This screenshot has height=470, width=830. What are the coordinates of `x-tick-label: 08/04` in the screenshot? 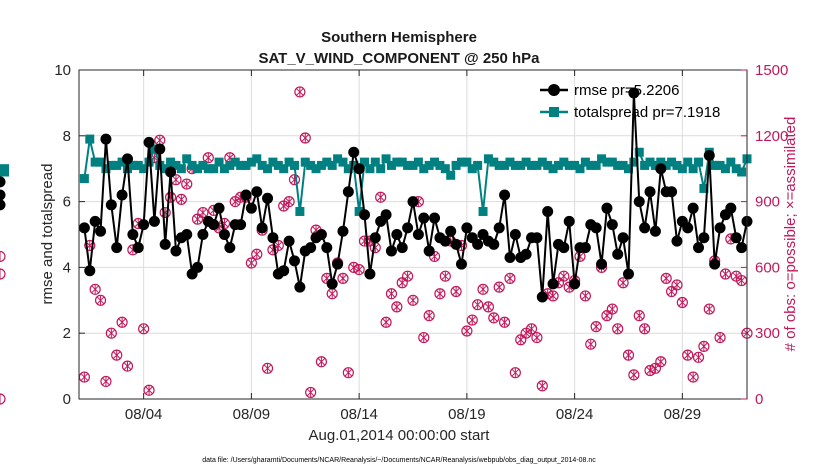 It's located at (144, 414).